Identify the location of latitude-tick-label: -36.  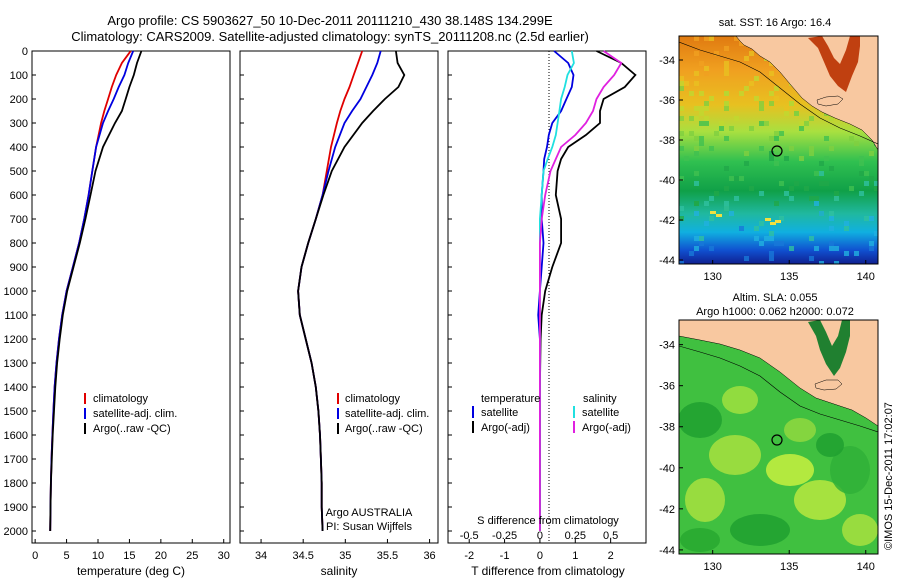
(667, 387).